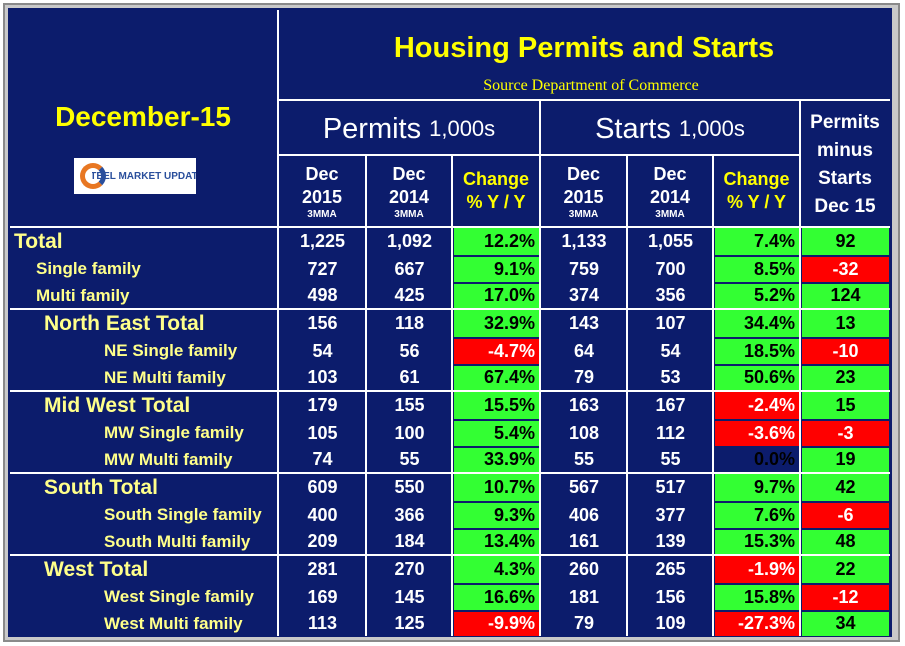 This screenshot has height=646, width=905. I want to click on cell: 9.3%, so click(496, 515).